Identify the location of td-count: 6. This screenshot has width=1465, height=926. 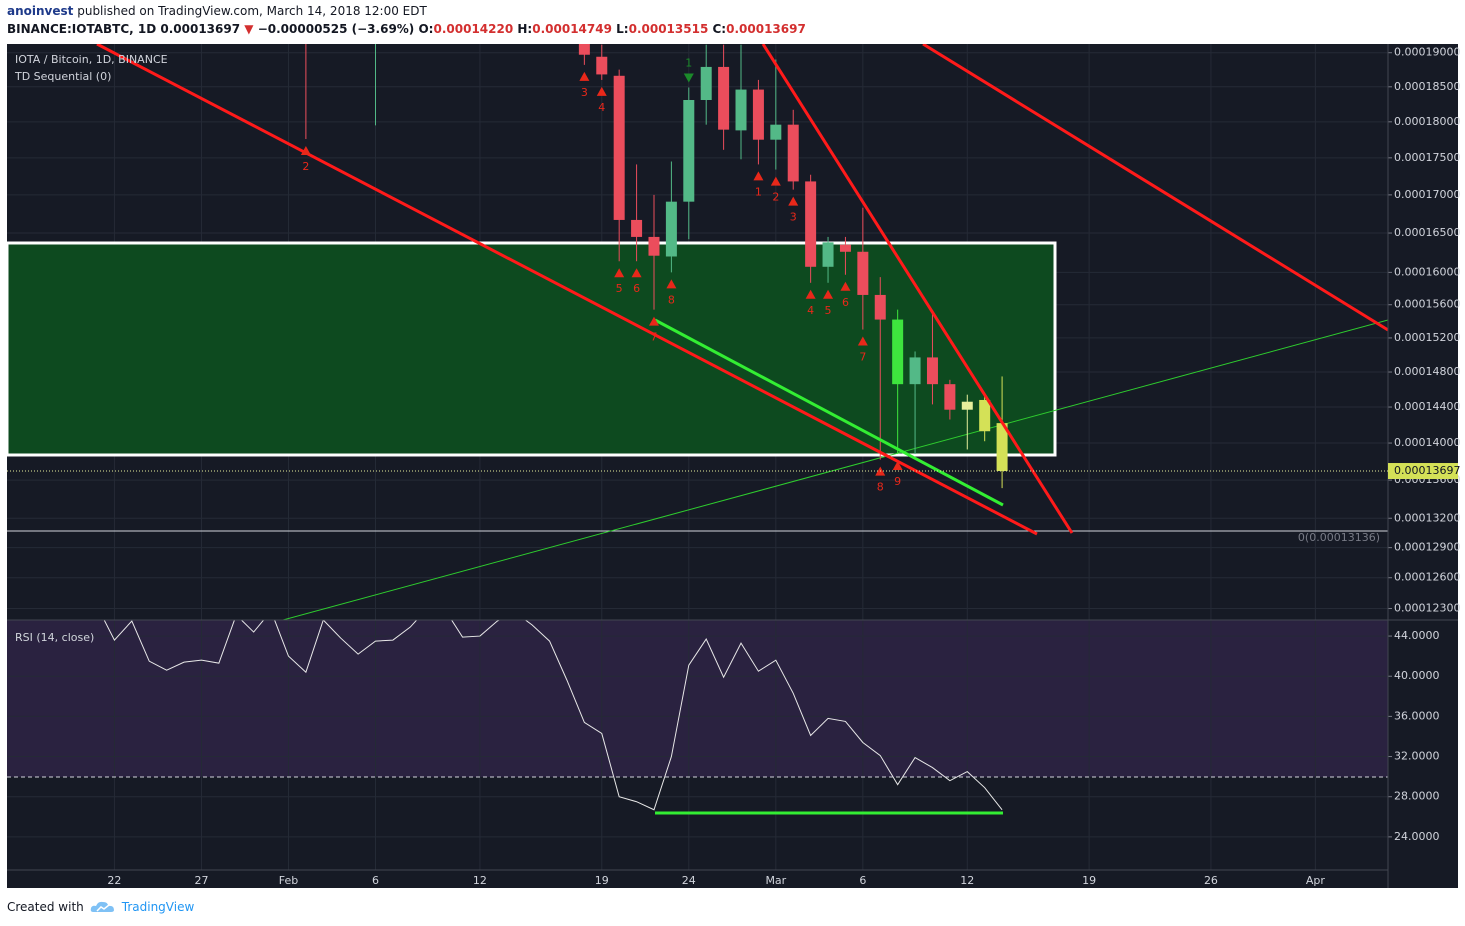
(845, 302).